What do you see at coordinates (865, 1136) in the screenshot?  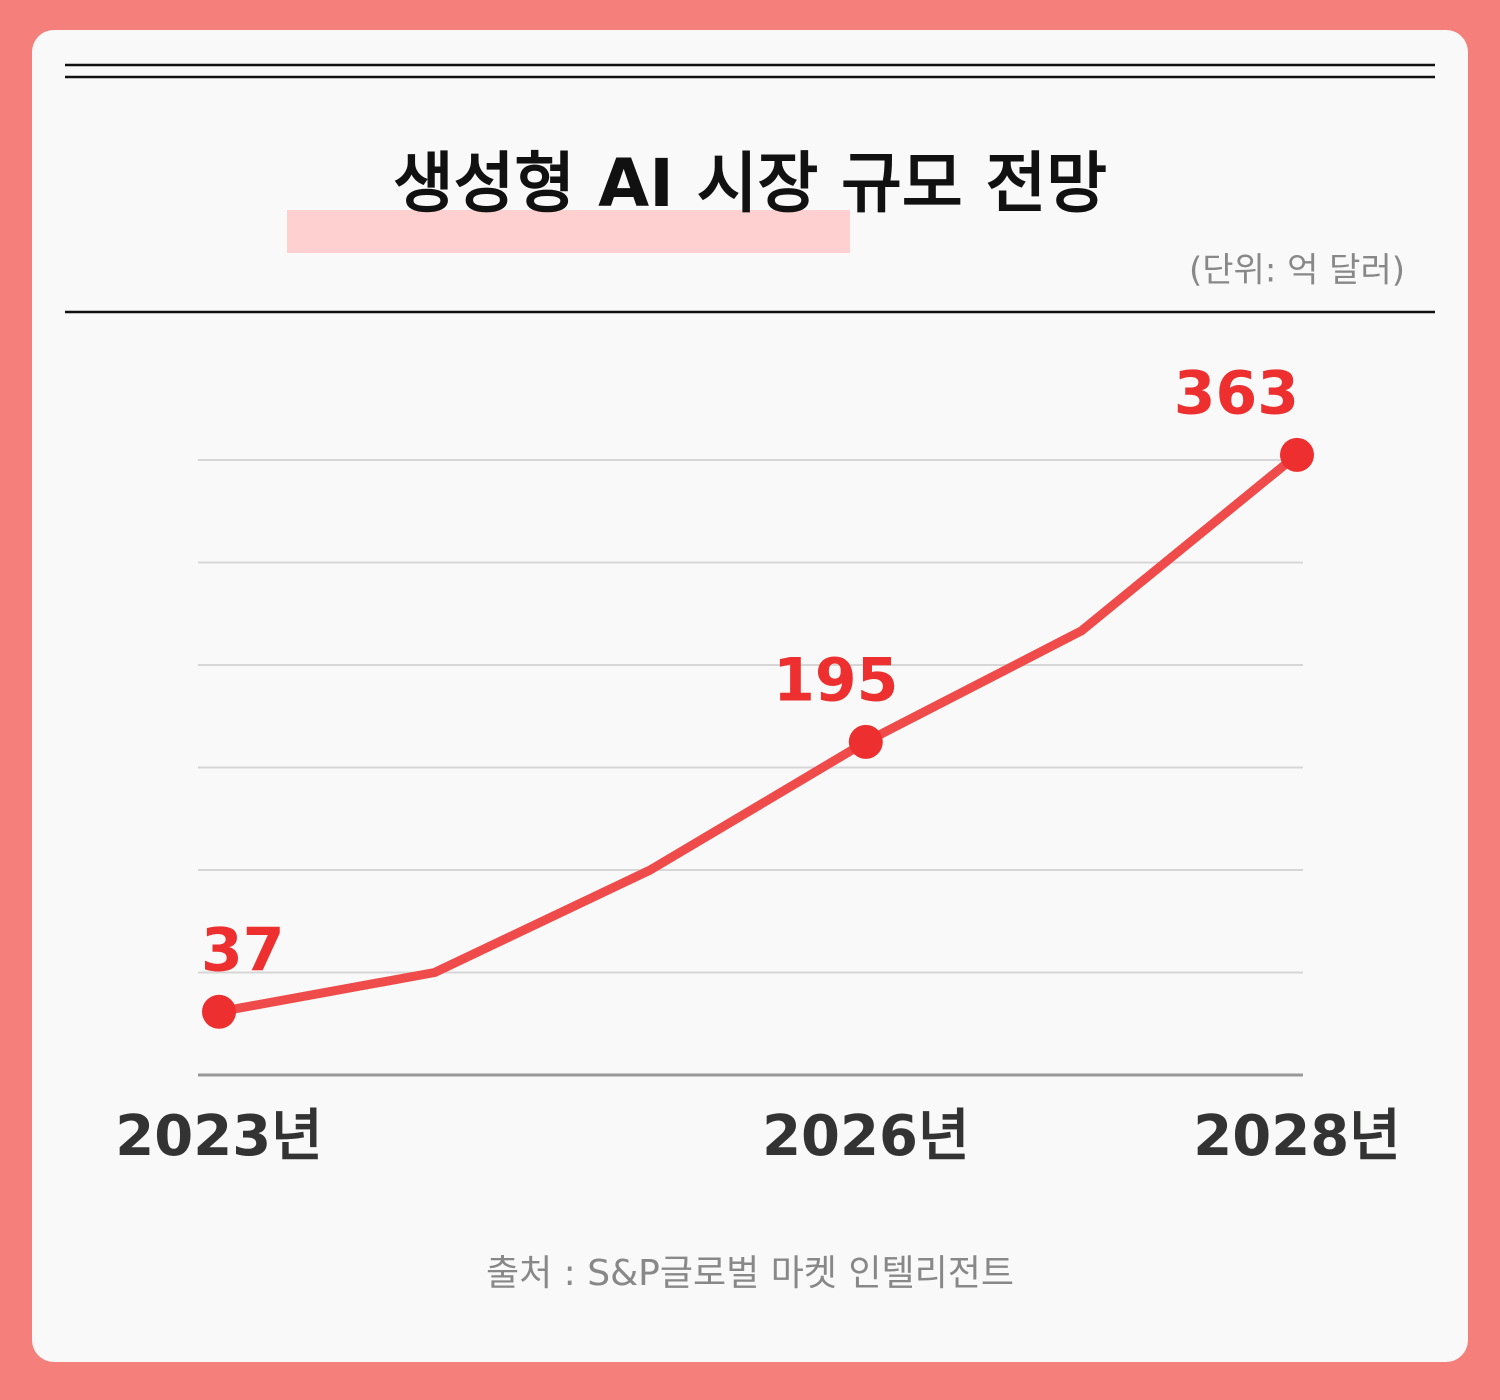 I see `x-tick-label: 2026년` at bounding box center [865, 1136].